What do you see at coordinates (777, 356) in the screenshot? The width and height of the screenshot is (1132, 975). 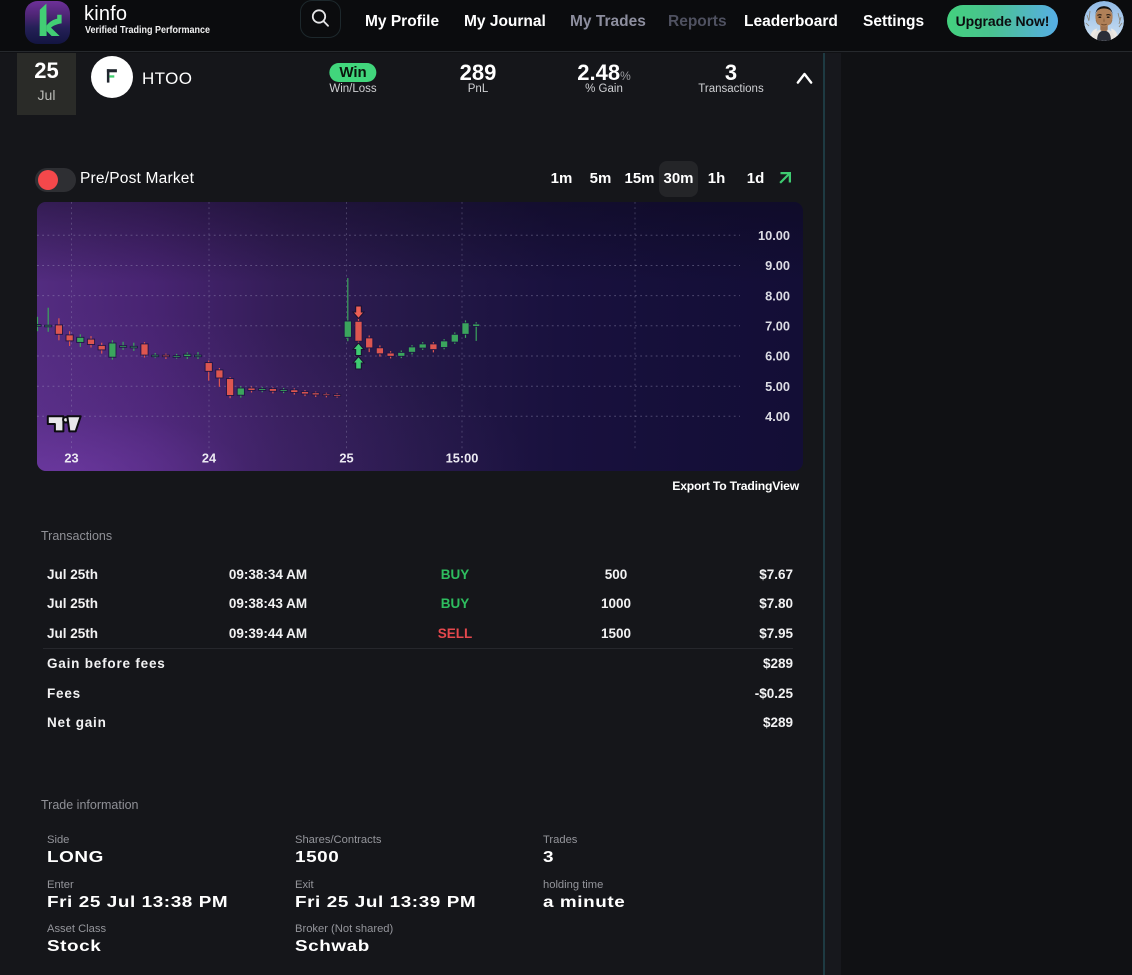 I see `svg-text: 6.00` at bounding box center [777, 356].